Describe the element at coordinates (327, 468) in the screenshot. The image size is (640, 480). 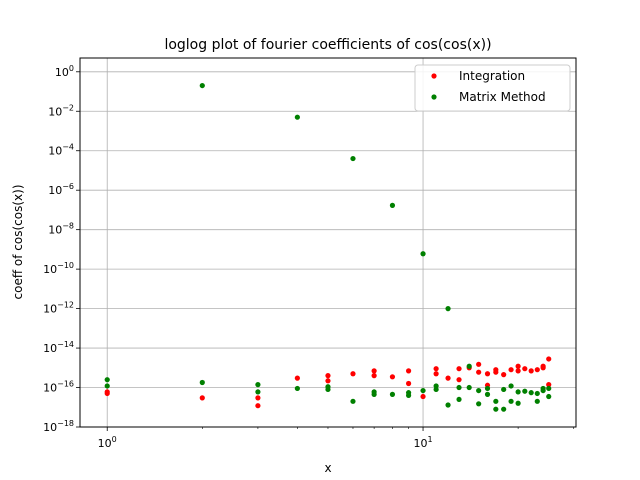
I see `x-axis-label: x` at that location.